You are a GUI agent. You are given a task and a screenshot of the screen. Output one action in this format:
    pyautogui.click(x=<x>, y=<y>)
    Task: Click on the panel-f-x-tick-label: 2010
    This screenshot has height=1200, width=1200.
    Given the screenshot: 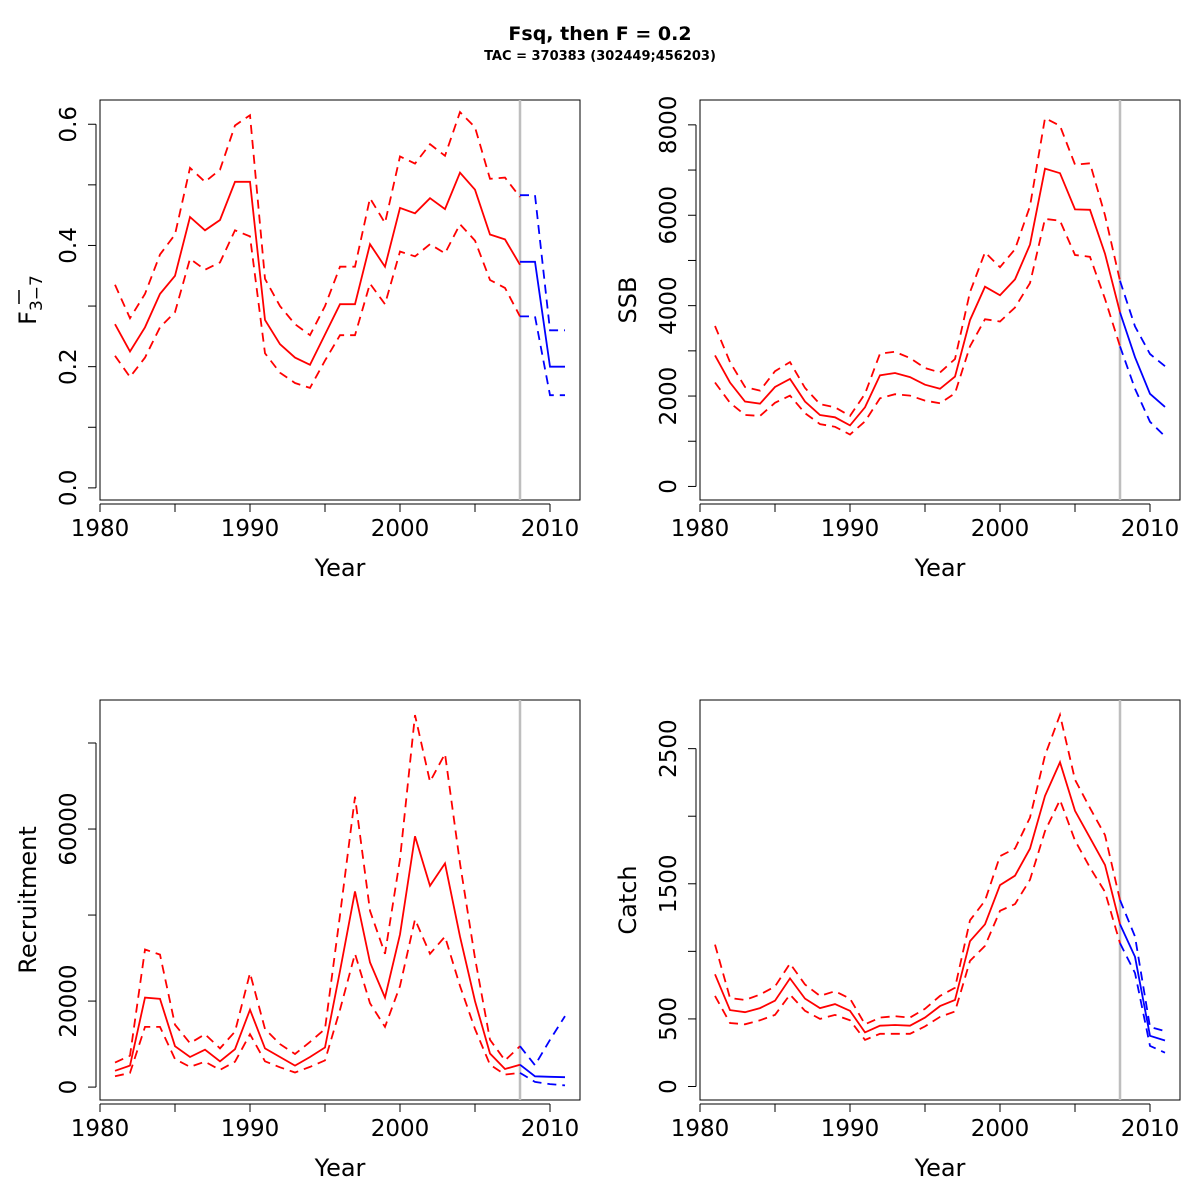 What is the action you would take?
    pyautogui.click(x=550, y=529)
    